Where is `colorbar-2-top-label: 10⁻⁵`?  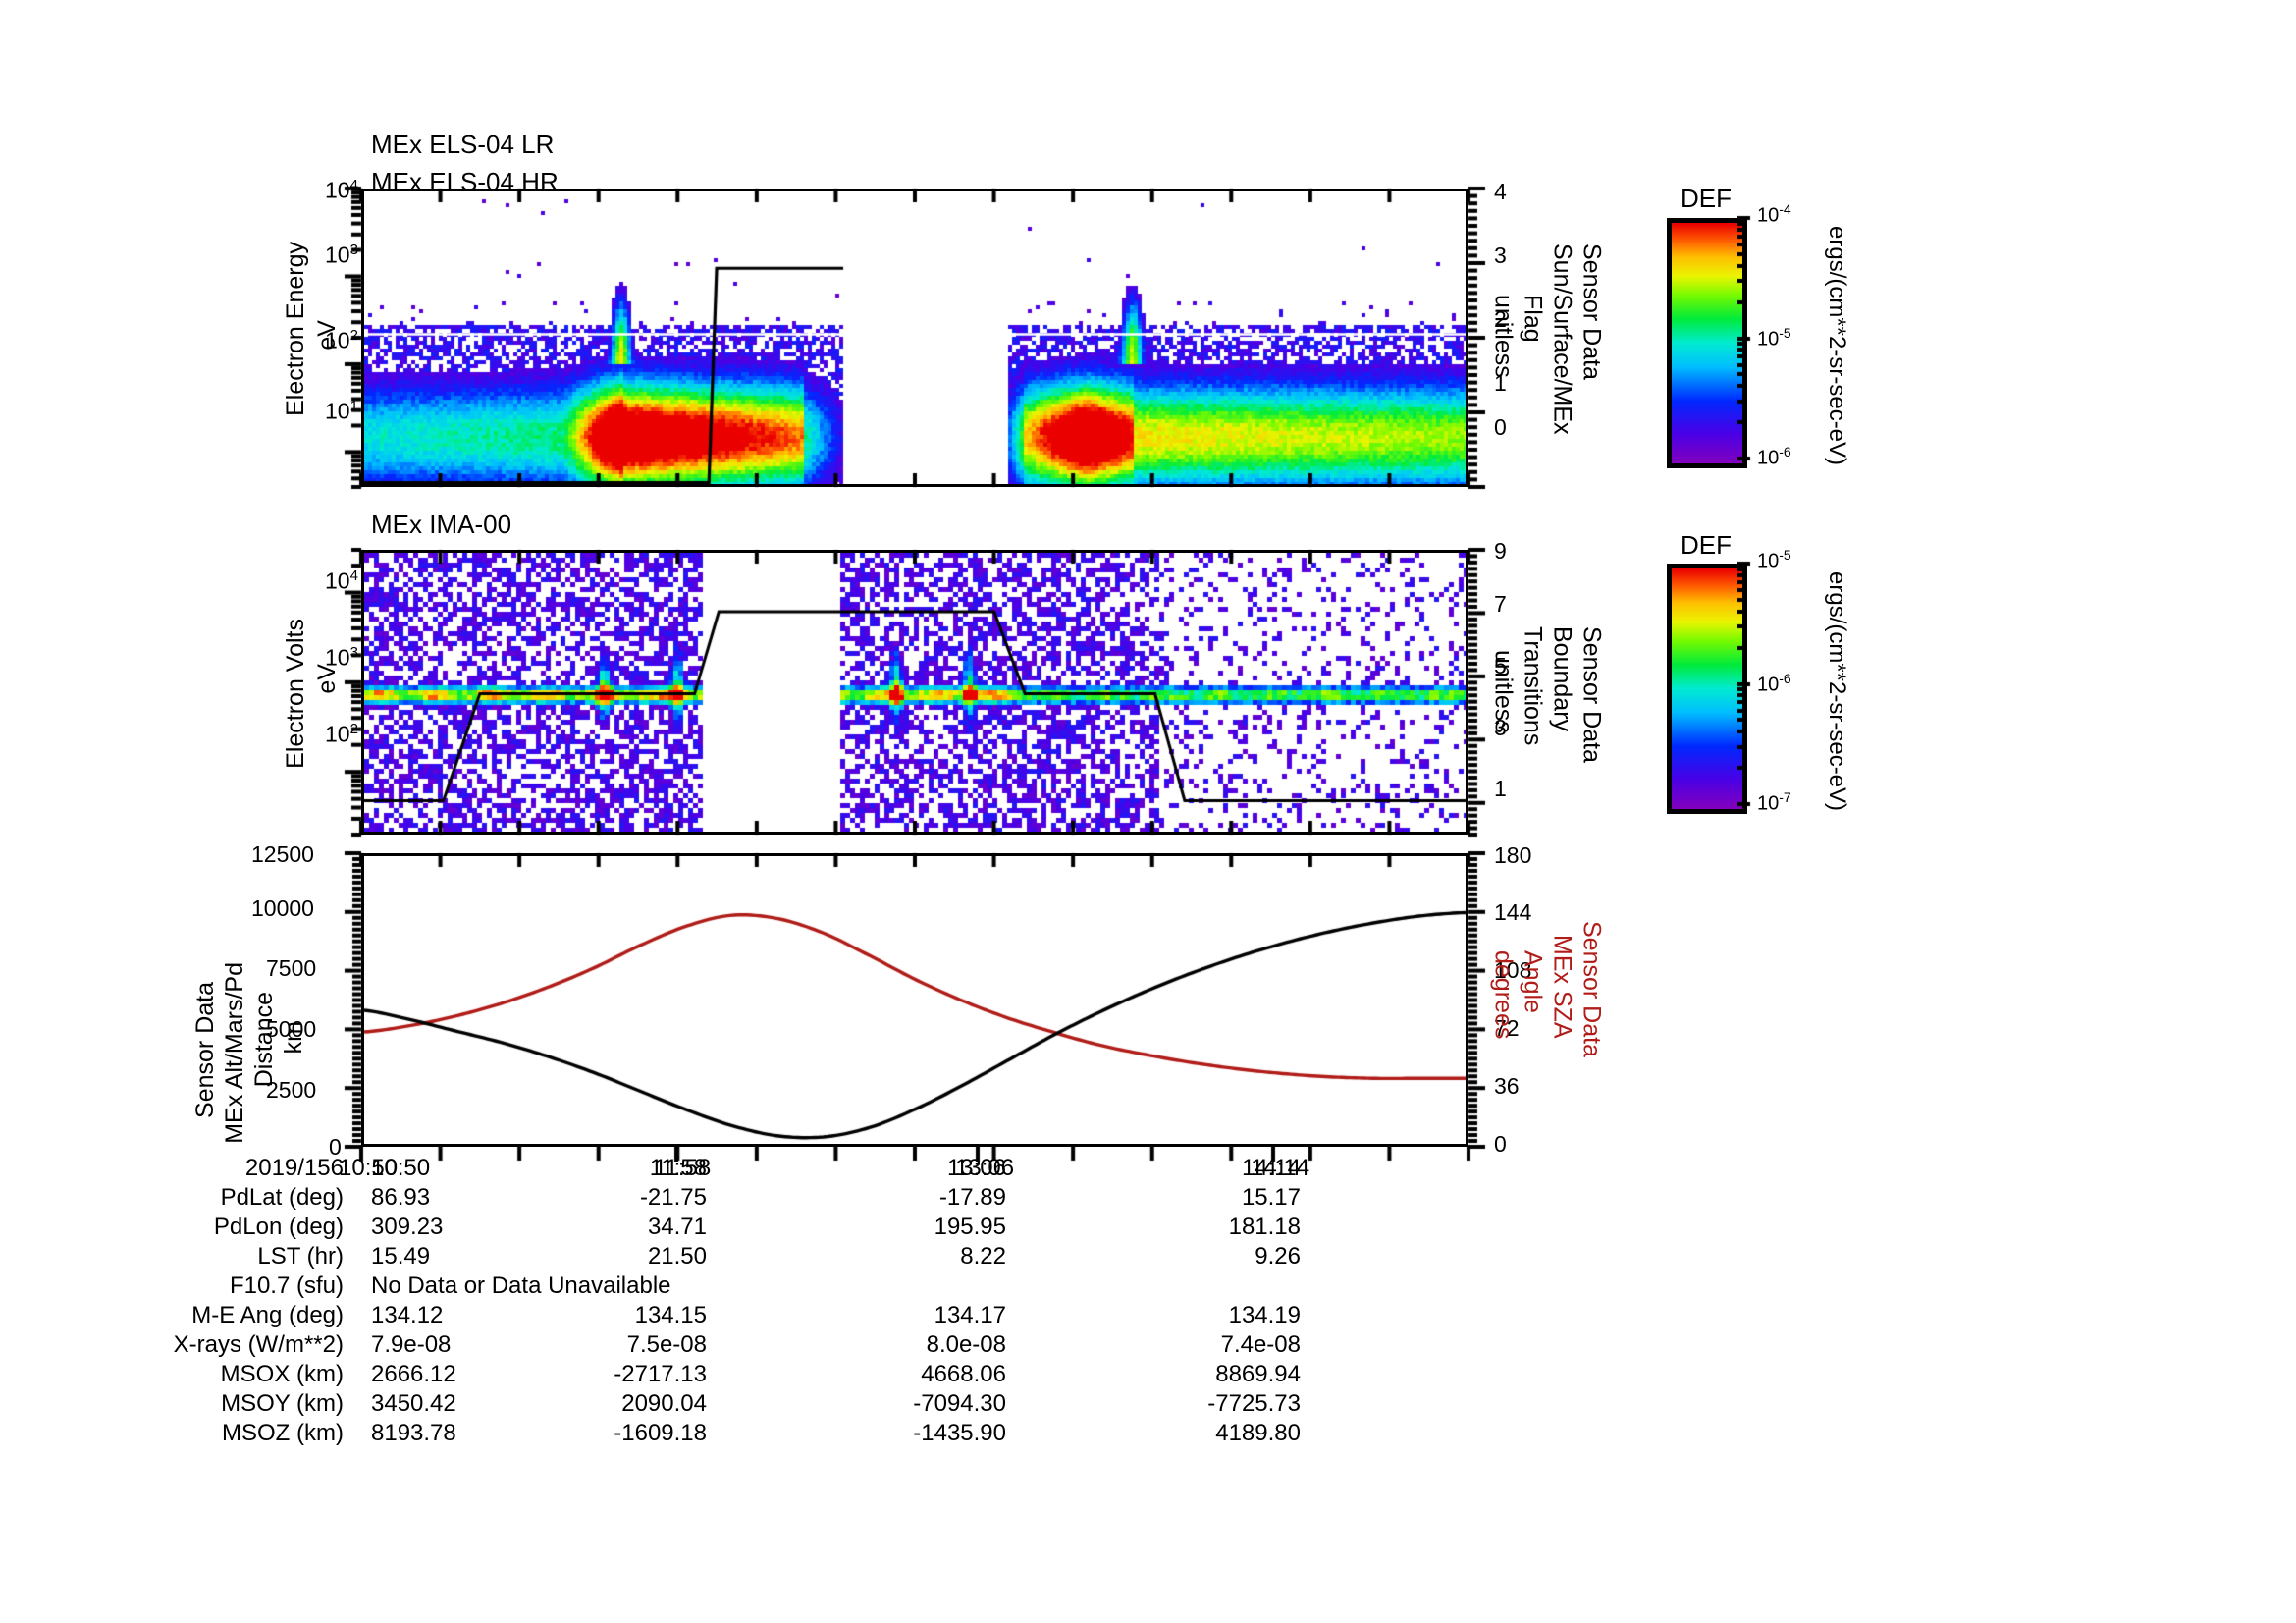
colorbar-2-top-label: 10⁻⁵ is located at coordinates (1774, 560).